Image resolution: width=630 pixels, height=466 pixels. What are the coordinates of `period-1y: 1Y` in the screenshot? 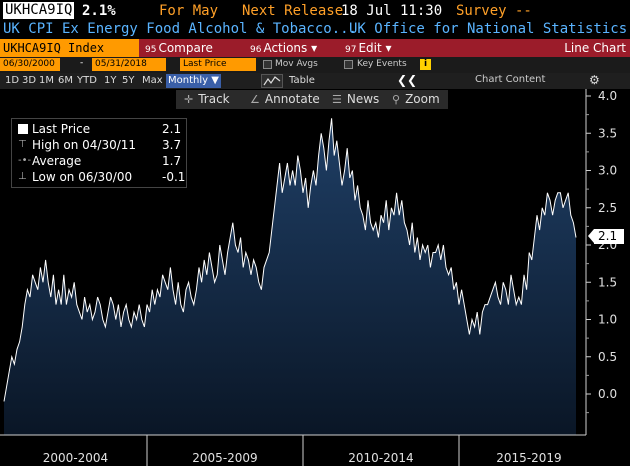 It's located at (110, 80).